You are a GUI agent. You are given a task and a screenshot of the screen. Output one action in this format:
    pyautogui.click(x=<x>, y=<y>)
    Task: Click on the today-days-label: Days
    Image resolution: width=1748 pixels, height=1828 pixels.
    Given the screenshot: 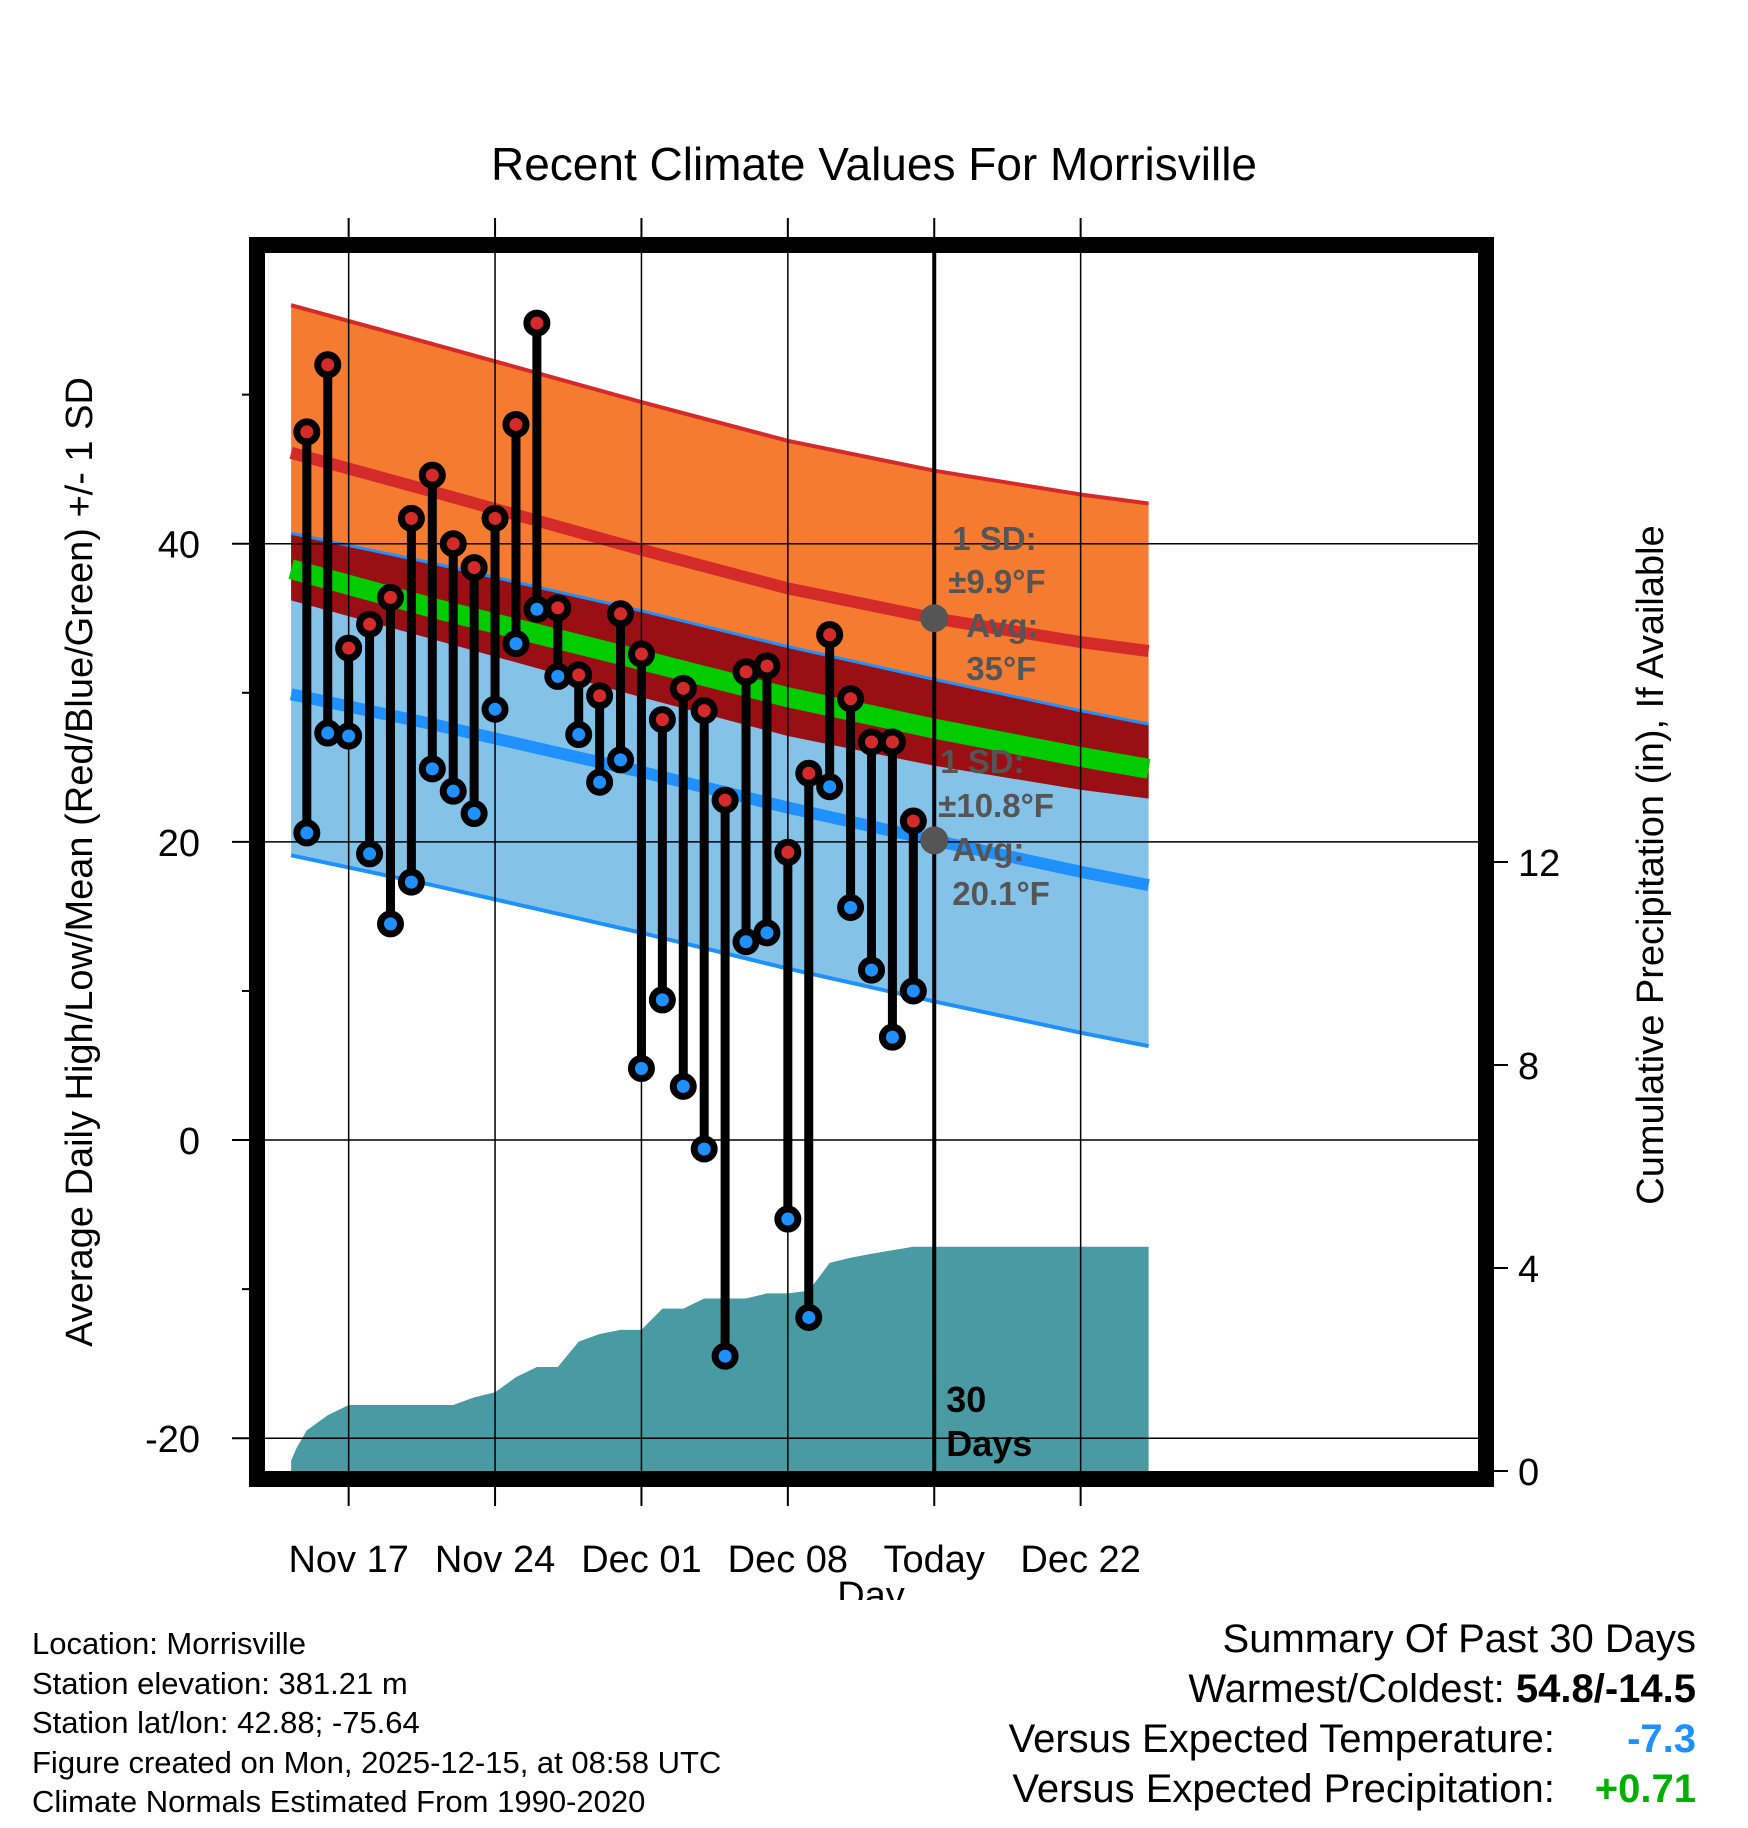 What is the action you would take?
    pyautogui.click(x=989, y=1443)
    